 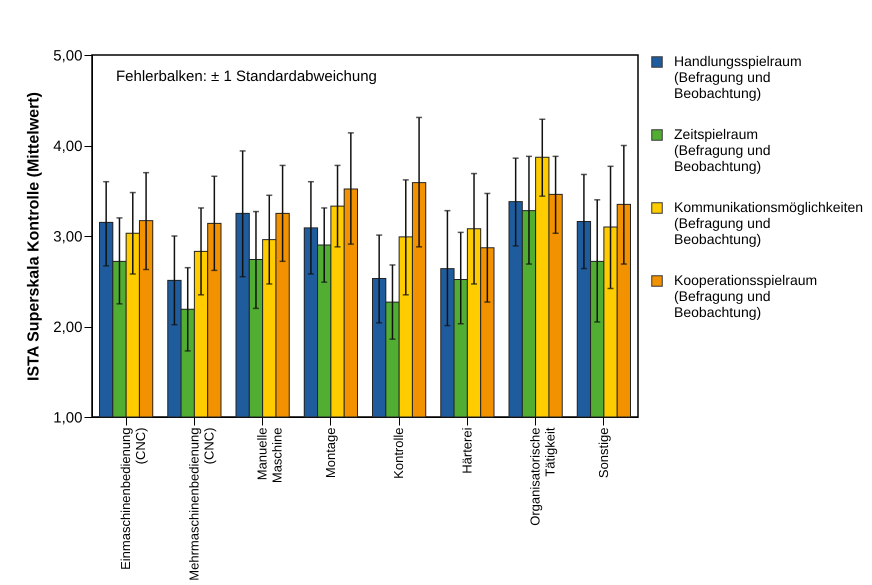 What do you see at coordinates (67, 237) in the screenshot?
I see `y-tick-label: 3,00` at bounding box center [67, 237].